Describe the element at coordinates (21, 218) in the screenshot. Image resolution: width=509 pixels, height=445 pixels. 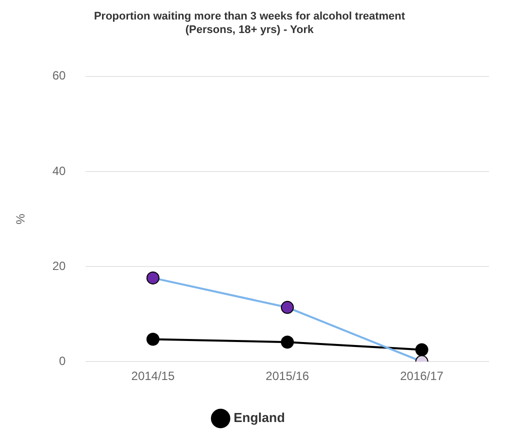
I see `y-axis-title: %` at that location.